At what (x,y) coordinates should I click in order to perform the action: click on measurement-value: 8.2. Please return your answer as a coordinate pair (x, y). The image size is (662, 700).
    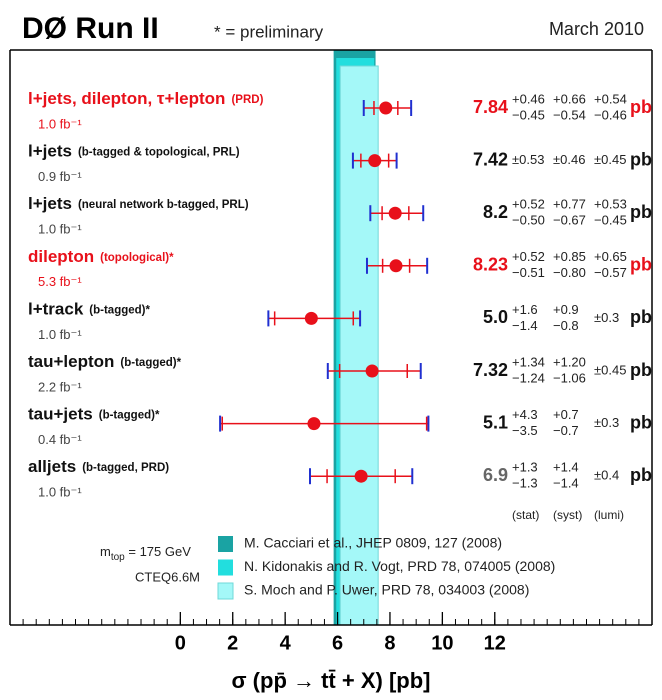
    Looking at the image, I should click on (495, 212).